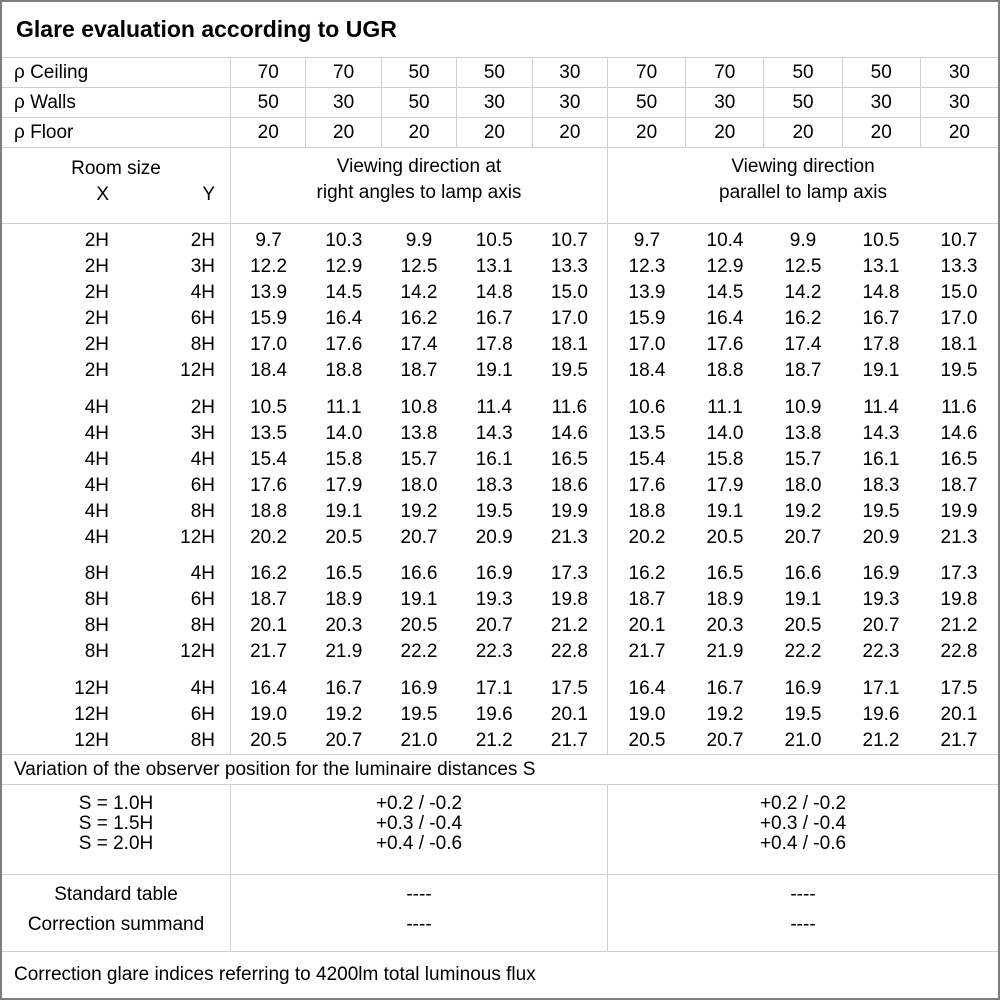 The width and height of the screenshot is (1000, 1000). What do you see at coordinates (959, 407) in the screenshot?
I see `ugr-value: 11.6` at bounding box center [959, 407].